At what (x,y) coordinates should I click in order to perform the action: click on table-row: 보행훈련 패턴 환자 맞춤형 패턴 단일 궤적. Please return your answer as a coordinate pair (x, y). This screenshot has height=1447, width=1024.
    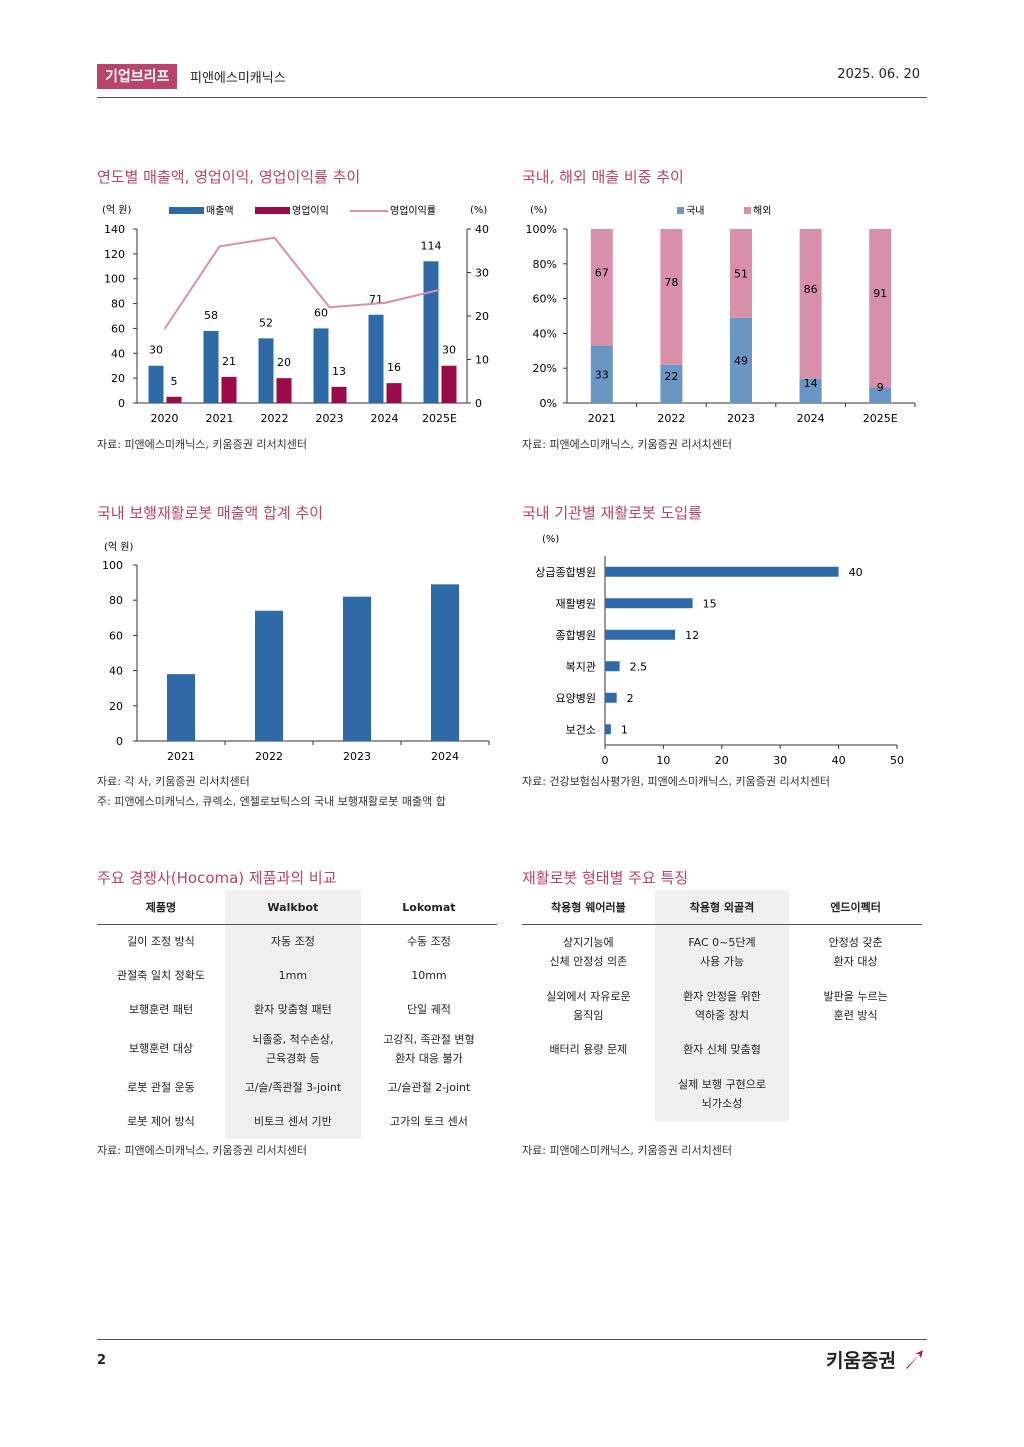
    Looking at the image, I should click on (297, 1009).